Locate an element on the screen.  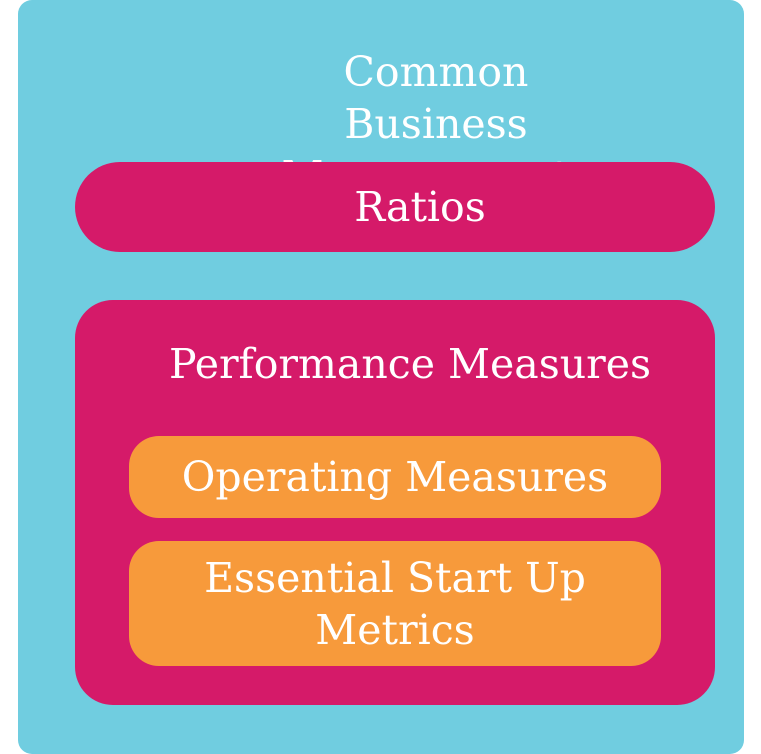
startup-metrics-box: Essential Start Up Metrics is located at coordinates (395, 603).